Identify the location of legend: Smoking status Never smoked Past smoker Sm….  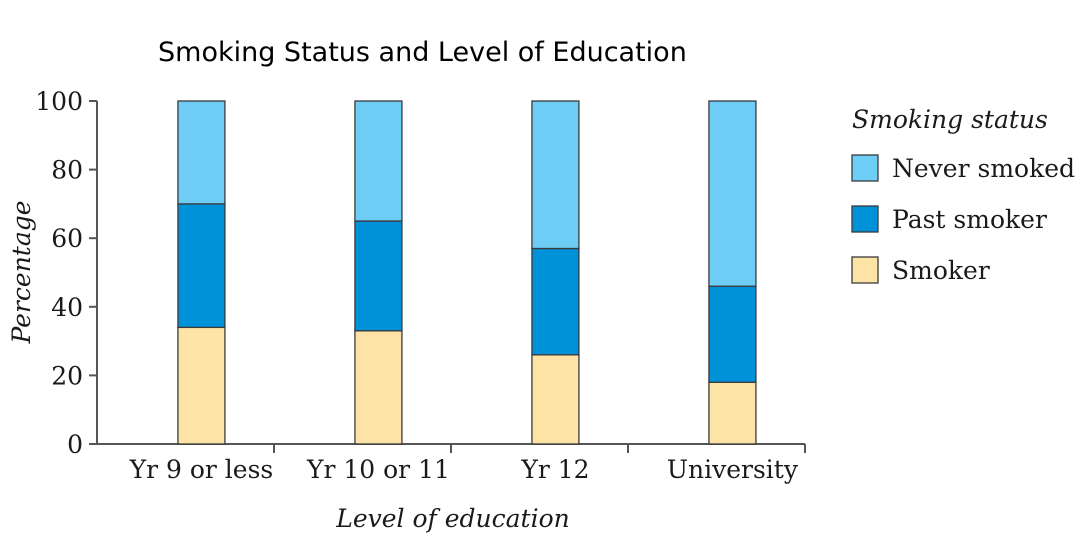
(963, 195).